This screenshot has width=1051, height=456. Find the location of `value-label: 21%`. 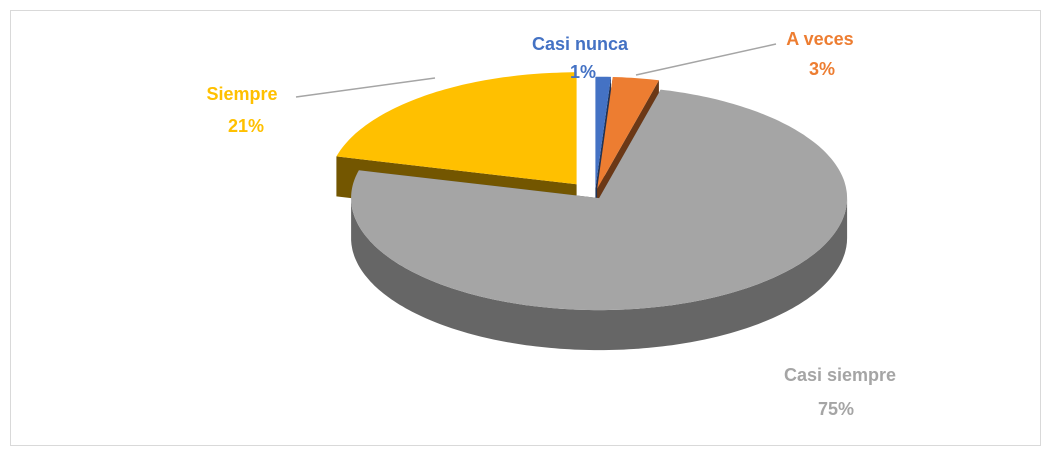

value-label: 21% is located at coordinates (246, 126).